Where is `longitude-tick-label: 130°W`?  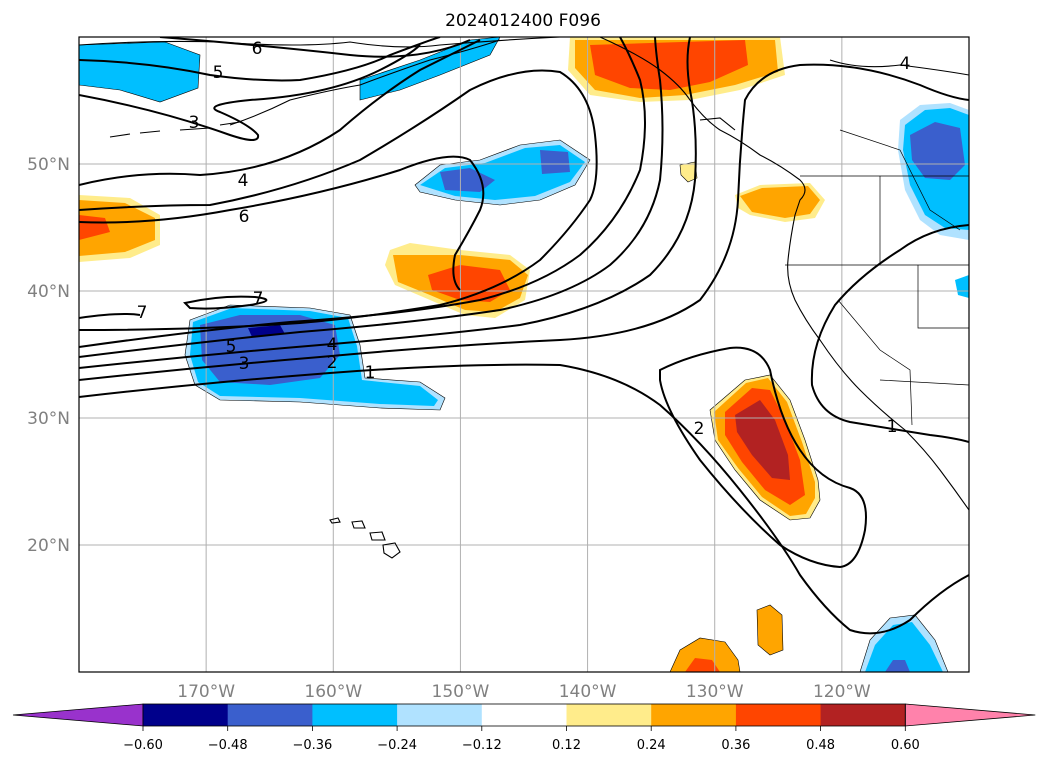
longitude-tick-label: 130°W is located at coordinates (715, 692).